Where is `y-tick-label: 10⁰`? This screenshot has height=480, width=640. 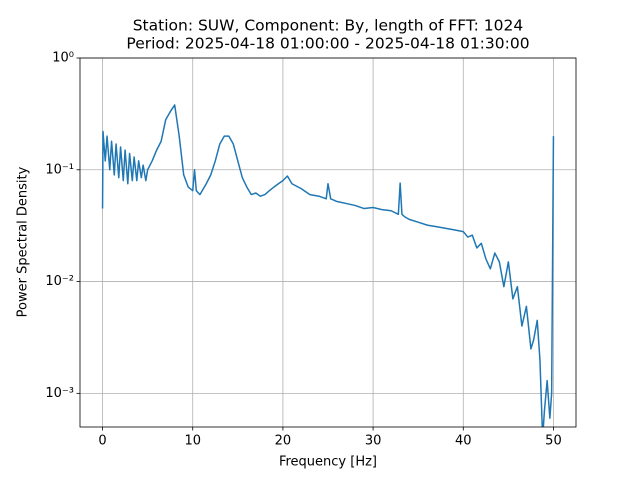
y-tick-label: 10⁰ is located at coordinates (63, 58).